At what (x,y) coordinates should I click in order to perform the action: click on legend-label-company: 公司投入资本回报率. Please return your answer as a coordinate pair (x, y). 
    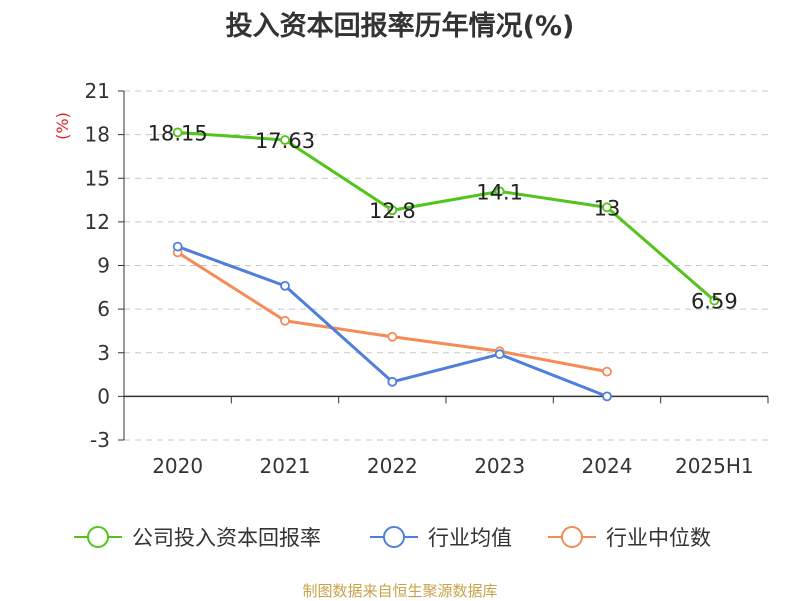
    Looking at the image, I should click on (226, 538).